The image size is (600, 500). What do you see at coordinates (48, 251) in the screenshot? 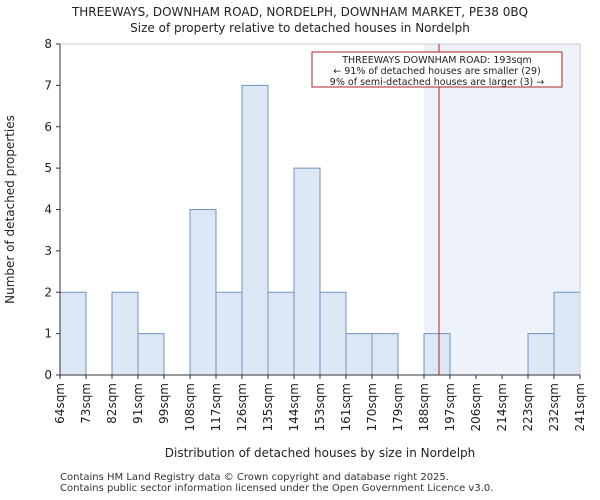
I see `y-tick-label: 3` at bounding box center [48, 251].